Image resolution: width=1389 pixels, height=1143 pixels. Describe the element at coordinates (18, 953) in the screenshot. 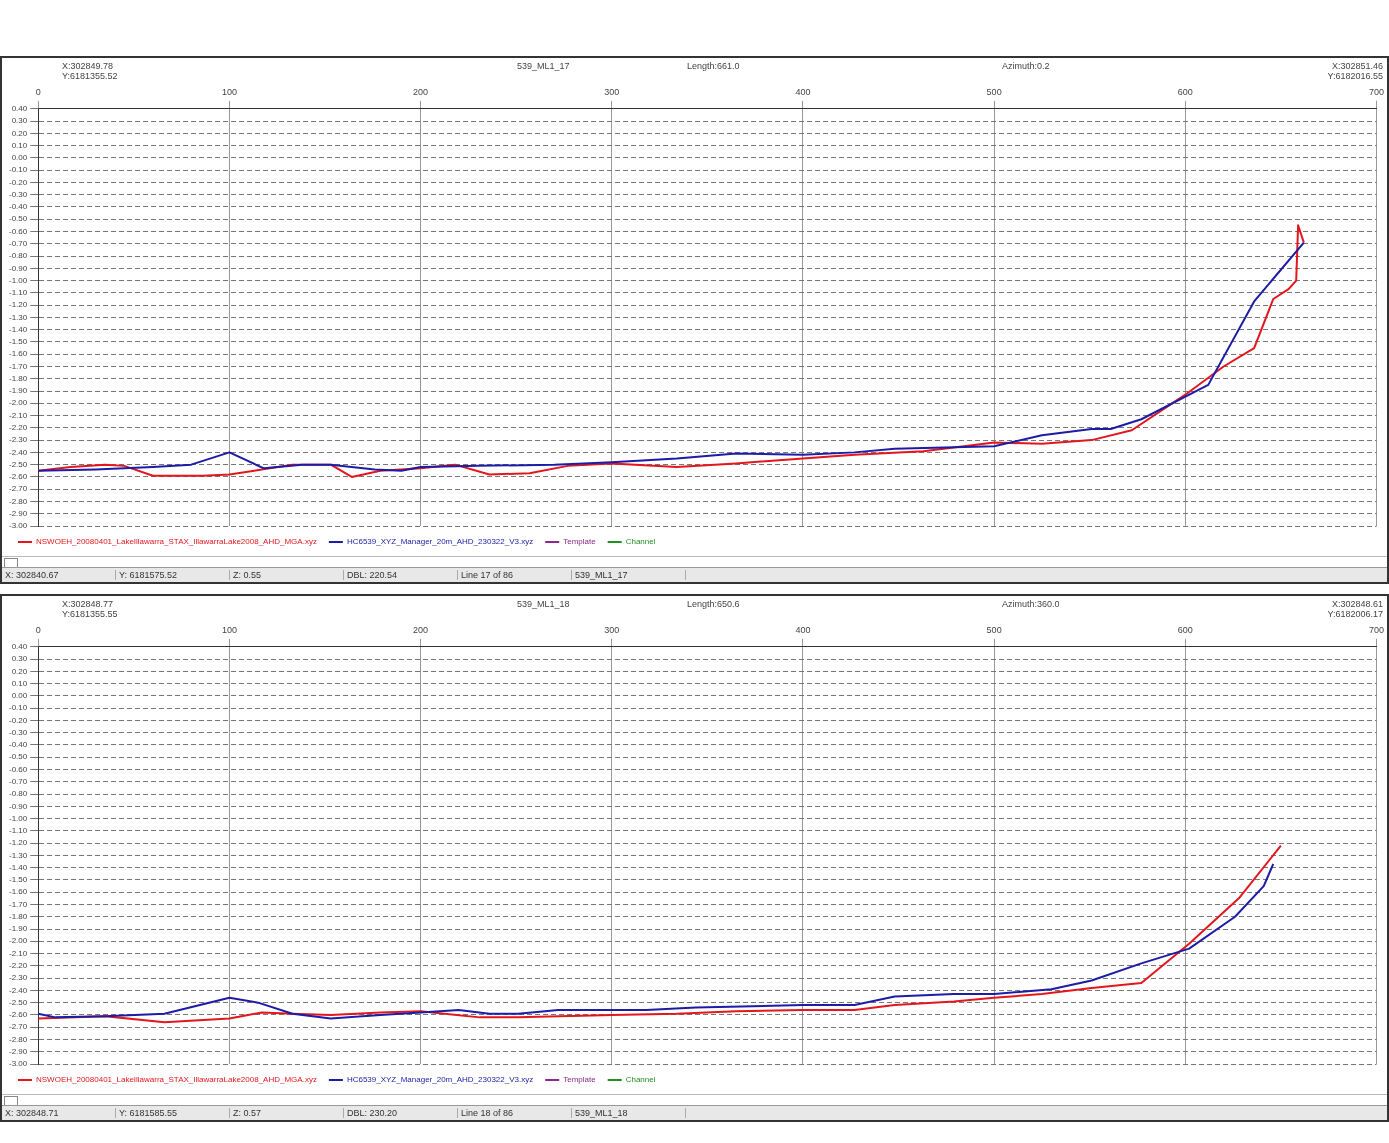

I see `y-tick-label: -2.10` at that location.